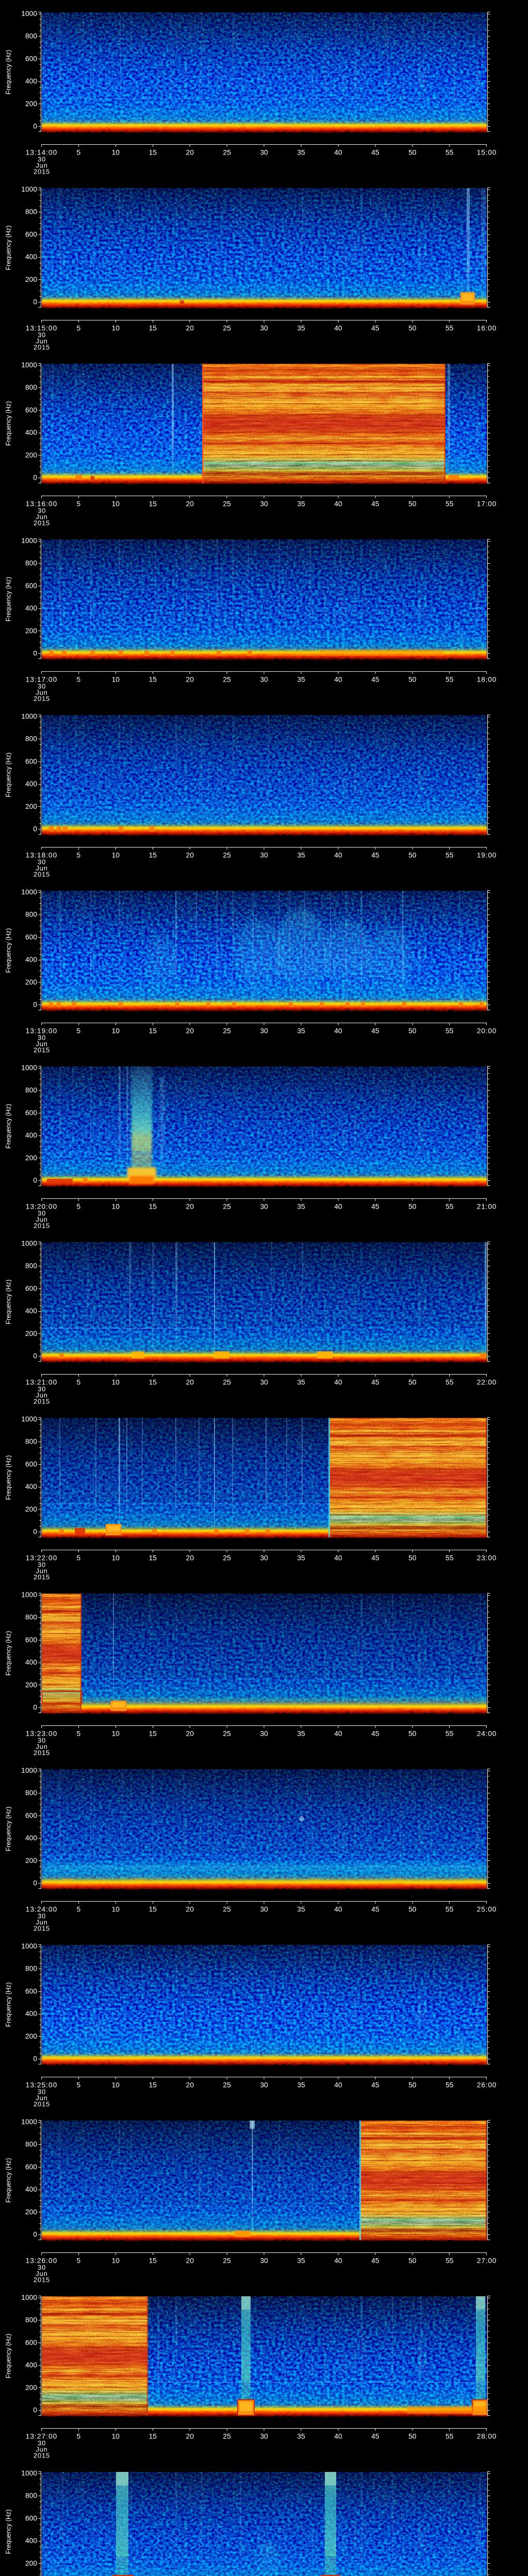 The height and width of the screenshot is (2576, 528). What do you see at coordinates (487, 328) in the screenshot?
I see `svg-text: 16:00` at bounding box center [487, 328].